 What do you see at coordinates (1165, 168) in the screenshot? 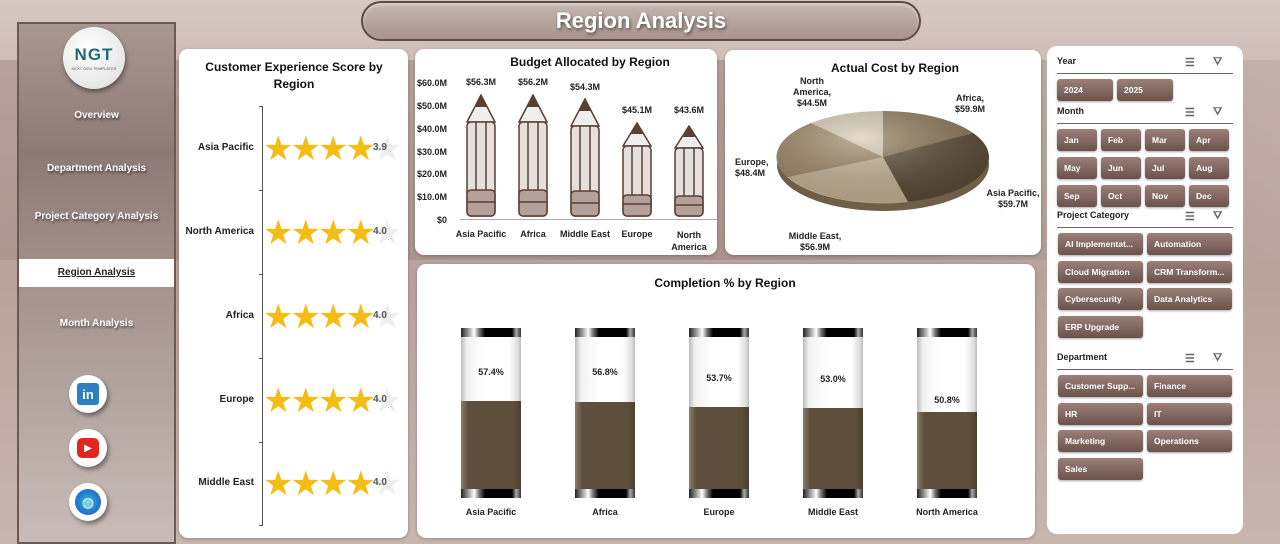
I see `slicer-option: Jul` at bounding box center [1165, 168].